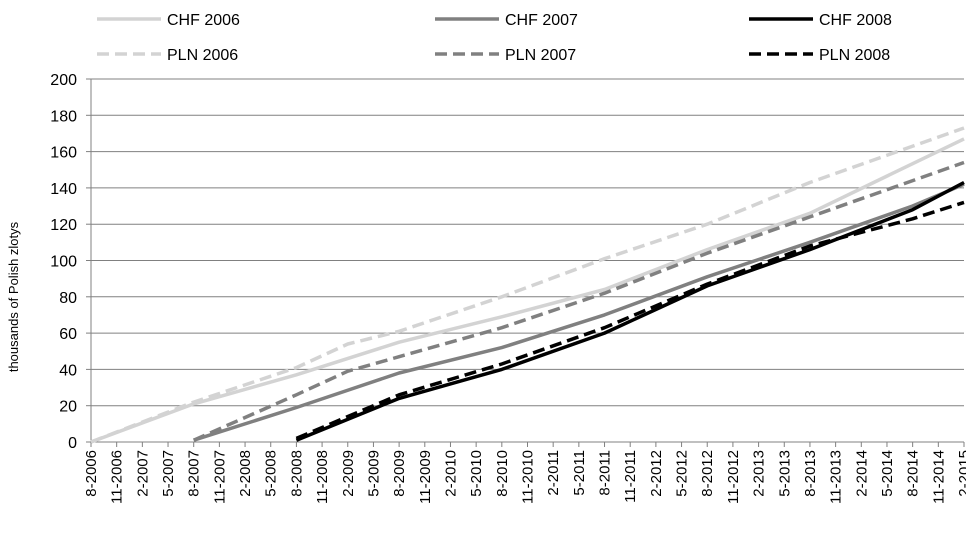 The width and height of the screenshot is (966, 533). What do you see at coordinates (63, 153) in the screenshot?
I see `y-tick-label: 160` at bounding box center [63, 153].